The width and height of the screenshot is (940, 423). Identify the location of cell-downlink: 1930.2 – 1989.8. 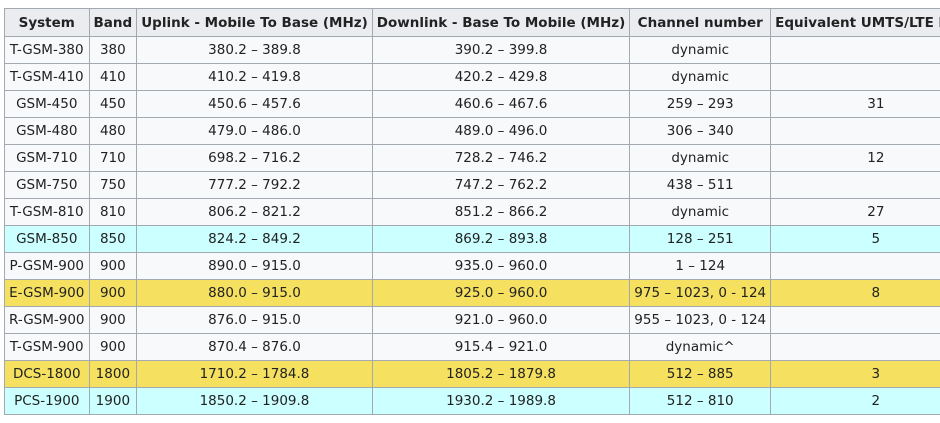
(501, 401).